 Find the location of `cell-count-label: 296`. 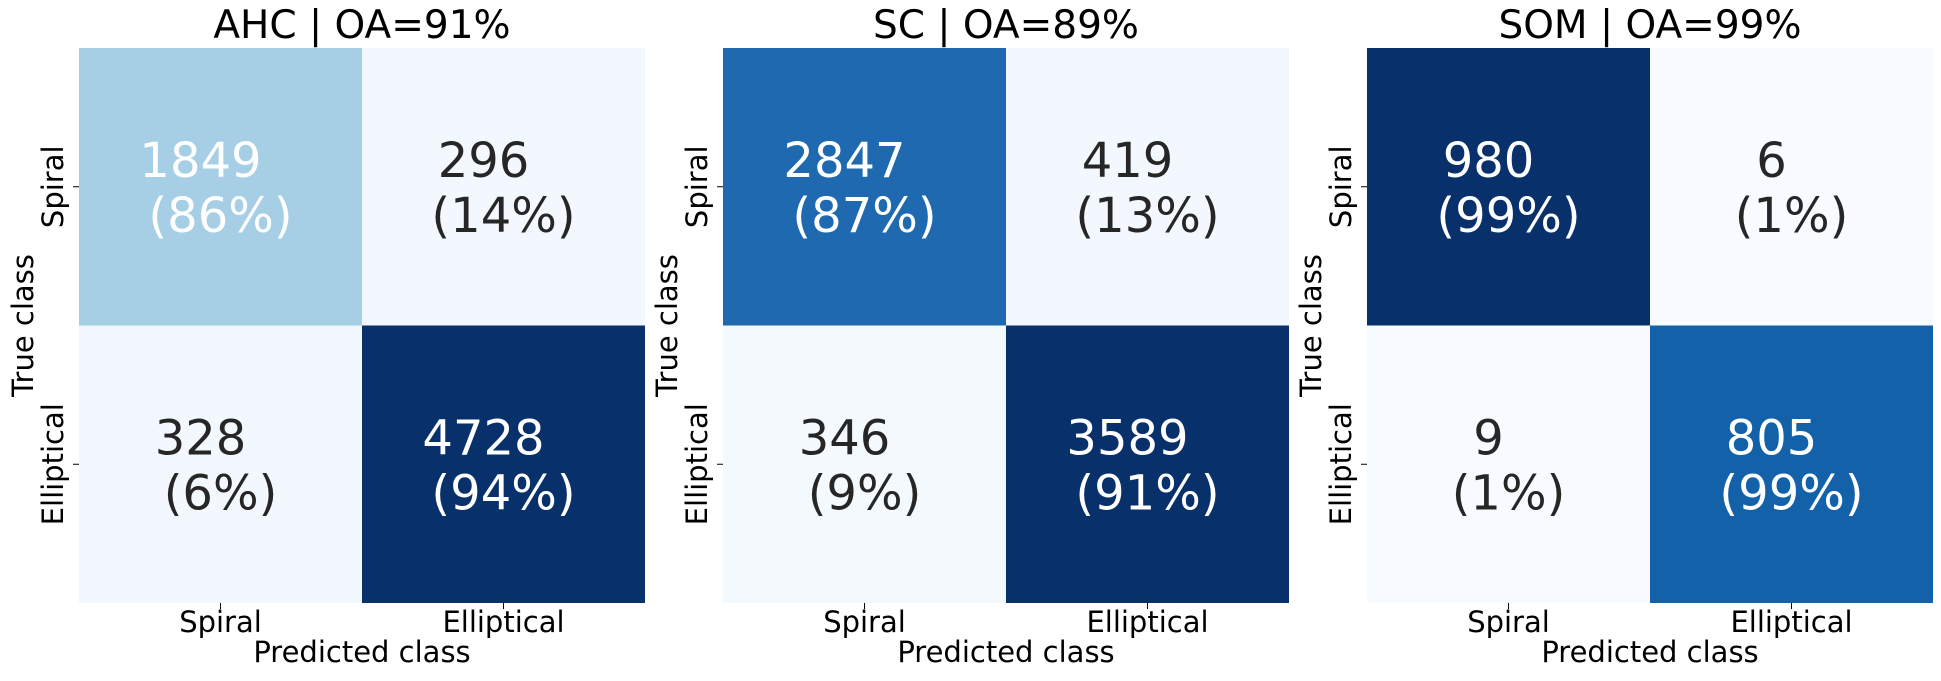

cell-count-label: 296 is located at coordinates (484, 161).